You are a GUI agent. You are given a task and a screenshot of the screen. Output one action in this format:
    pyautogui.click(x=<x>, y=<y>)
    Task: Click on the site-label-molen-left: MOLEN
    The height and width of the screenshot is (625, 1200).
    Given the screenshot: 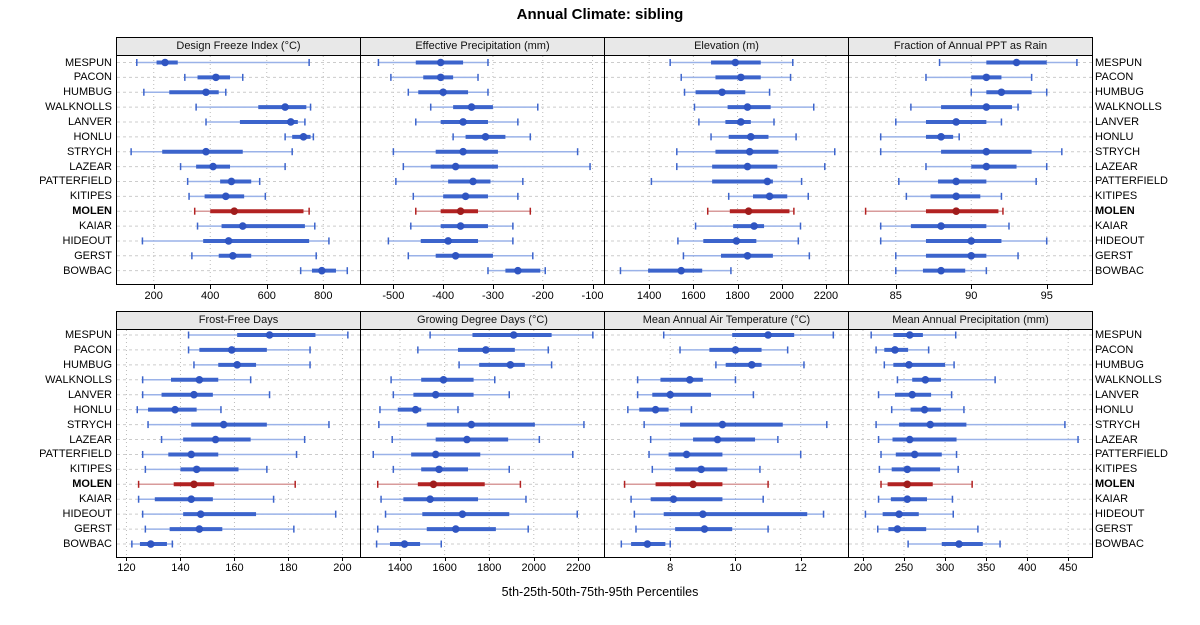 What is the action you would take?
    pyautogui.click(x=92, y=211)
    